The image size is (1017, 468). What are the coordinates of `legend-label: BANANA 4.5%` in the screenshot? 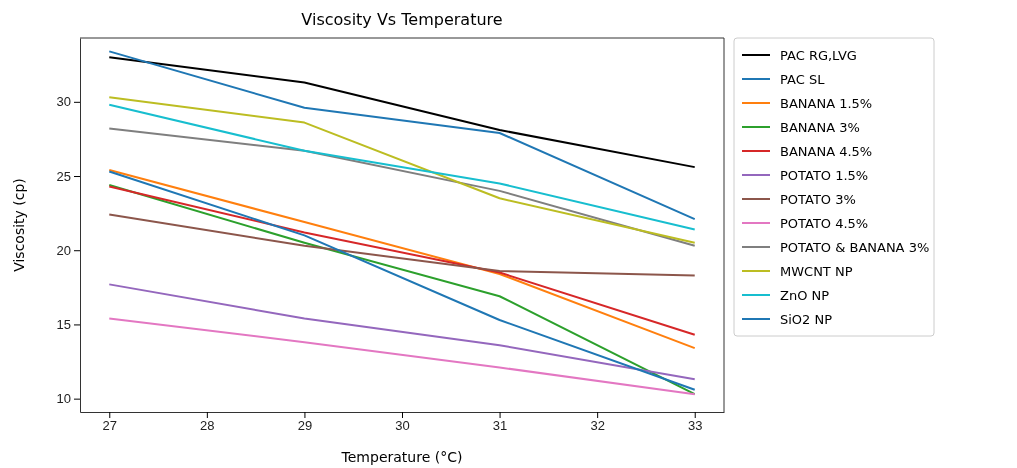 It's located at (826, 151).